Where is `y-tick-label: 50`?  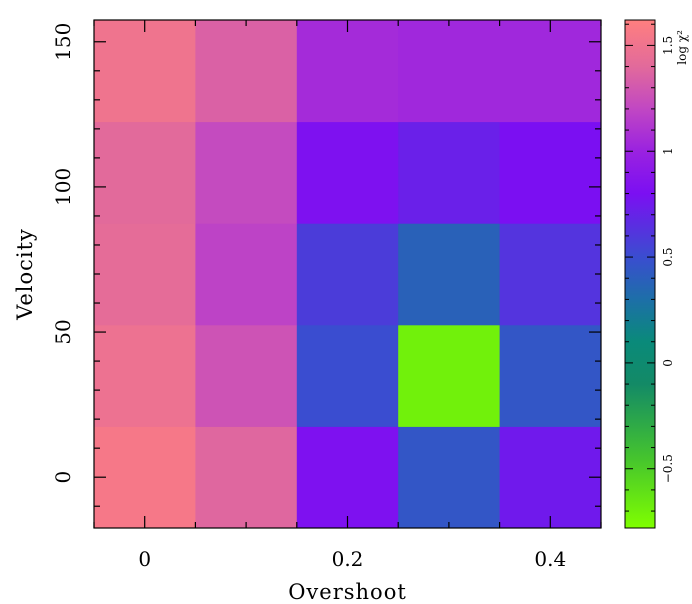
y-tick-label: 50 is located at coordinates (63, 331).